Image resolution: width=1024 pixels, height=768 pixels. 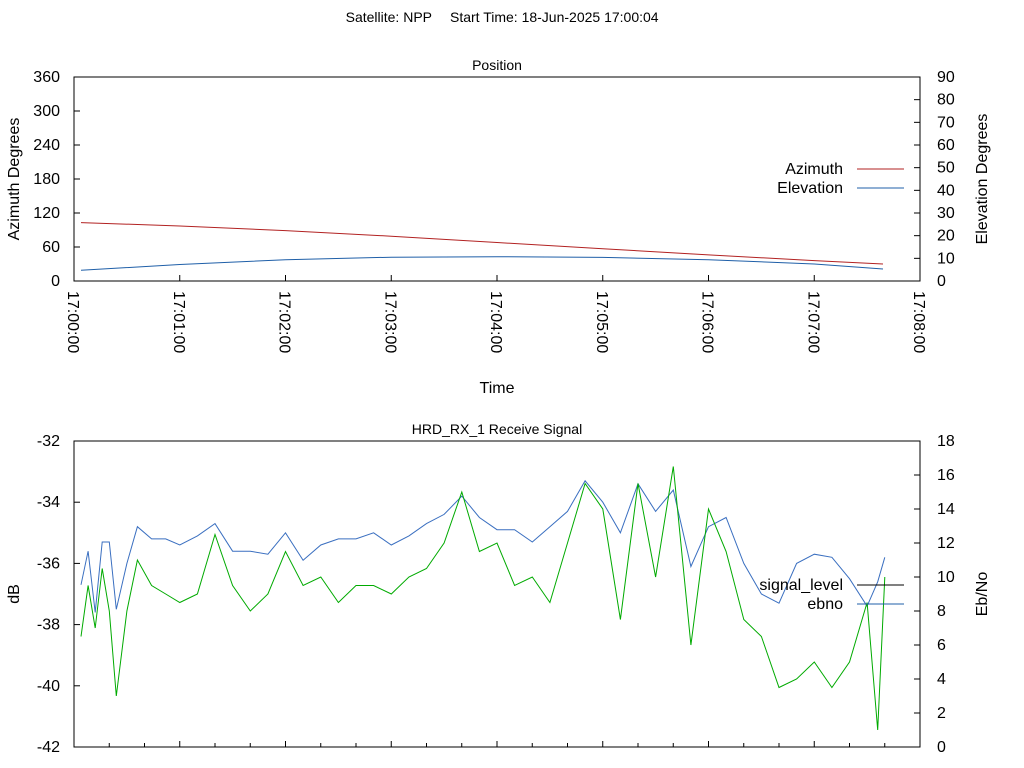 What do you see at coordinates (812, 322) in the screenshot?
I see `time-tick-label: 17:07:00` at bounding box center [812, 322].